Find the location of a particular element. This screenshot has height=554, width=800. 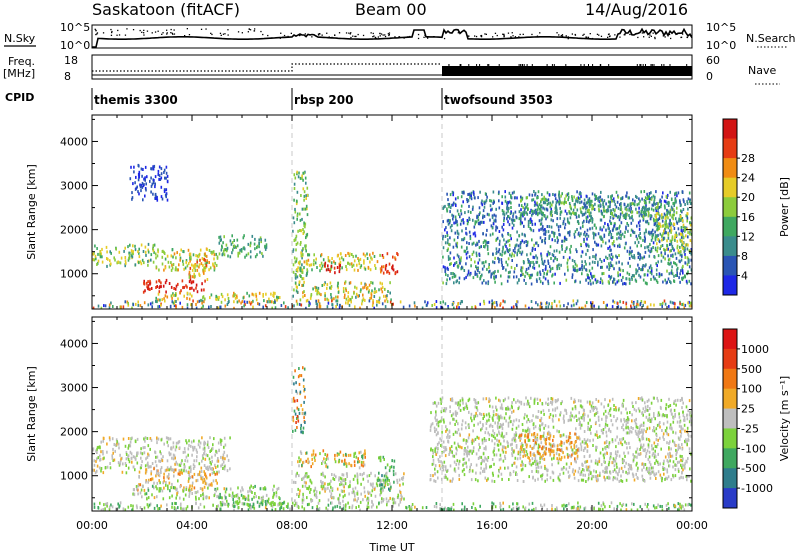

vel-colorbar-tick-label: 100 is located at coordinates (751, 389).